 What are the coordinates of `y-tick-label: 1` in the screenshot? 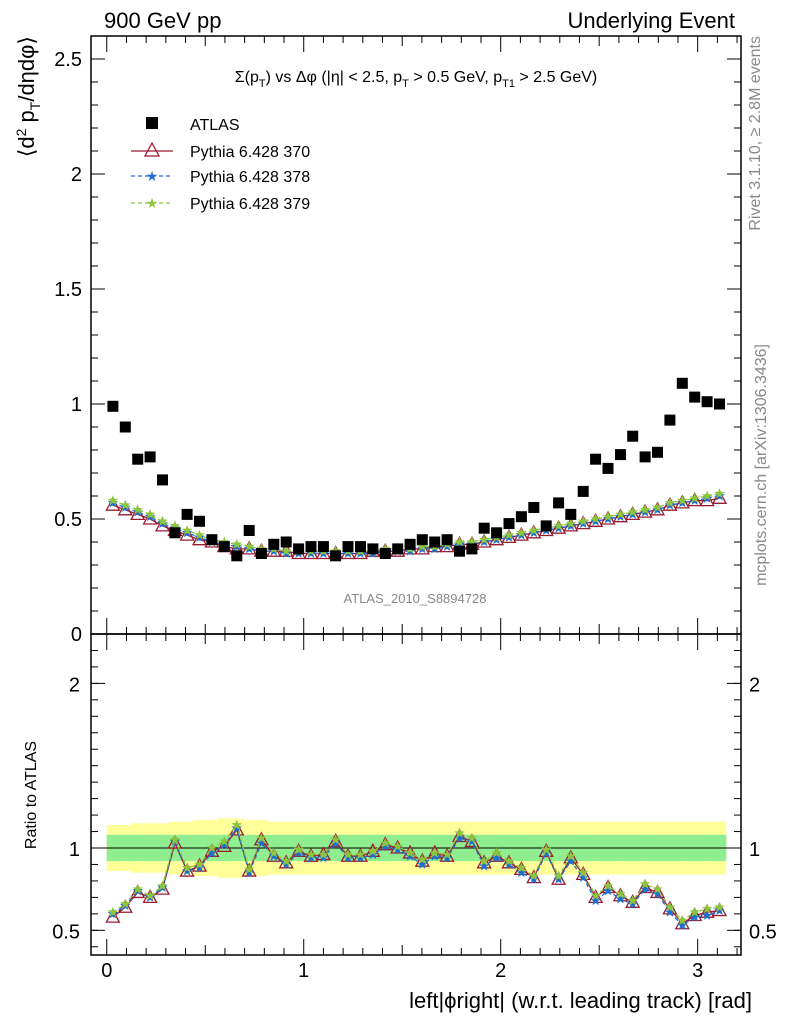 It's located at (76, 405).